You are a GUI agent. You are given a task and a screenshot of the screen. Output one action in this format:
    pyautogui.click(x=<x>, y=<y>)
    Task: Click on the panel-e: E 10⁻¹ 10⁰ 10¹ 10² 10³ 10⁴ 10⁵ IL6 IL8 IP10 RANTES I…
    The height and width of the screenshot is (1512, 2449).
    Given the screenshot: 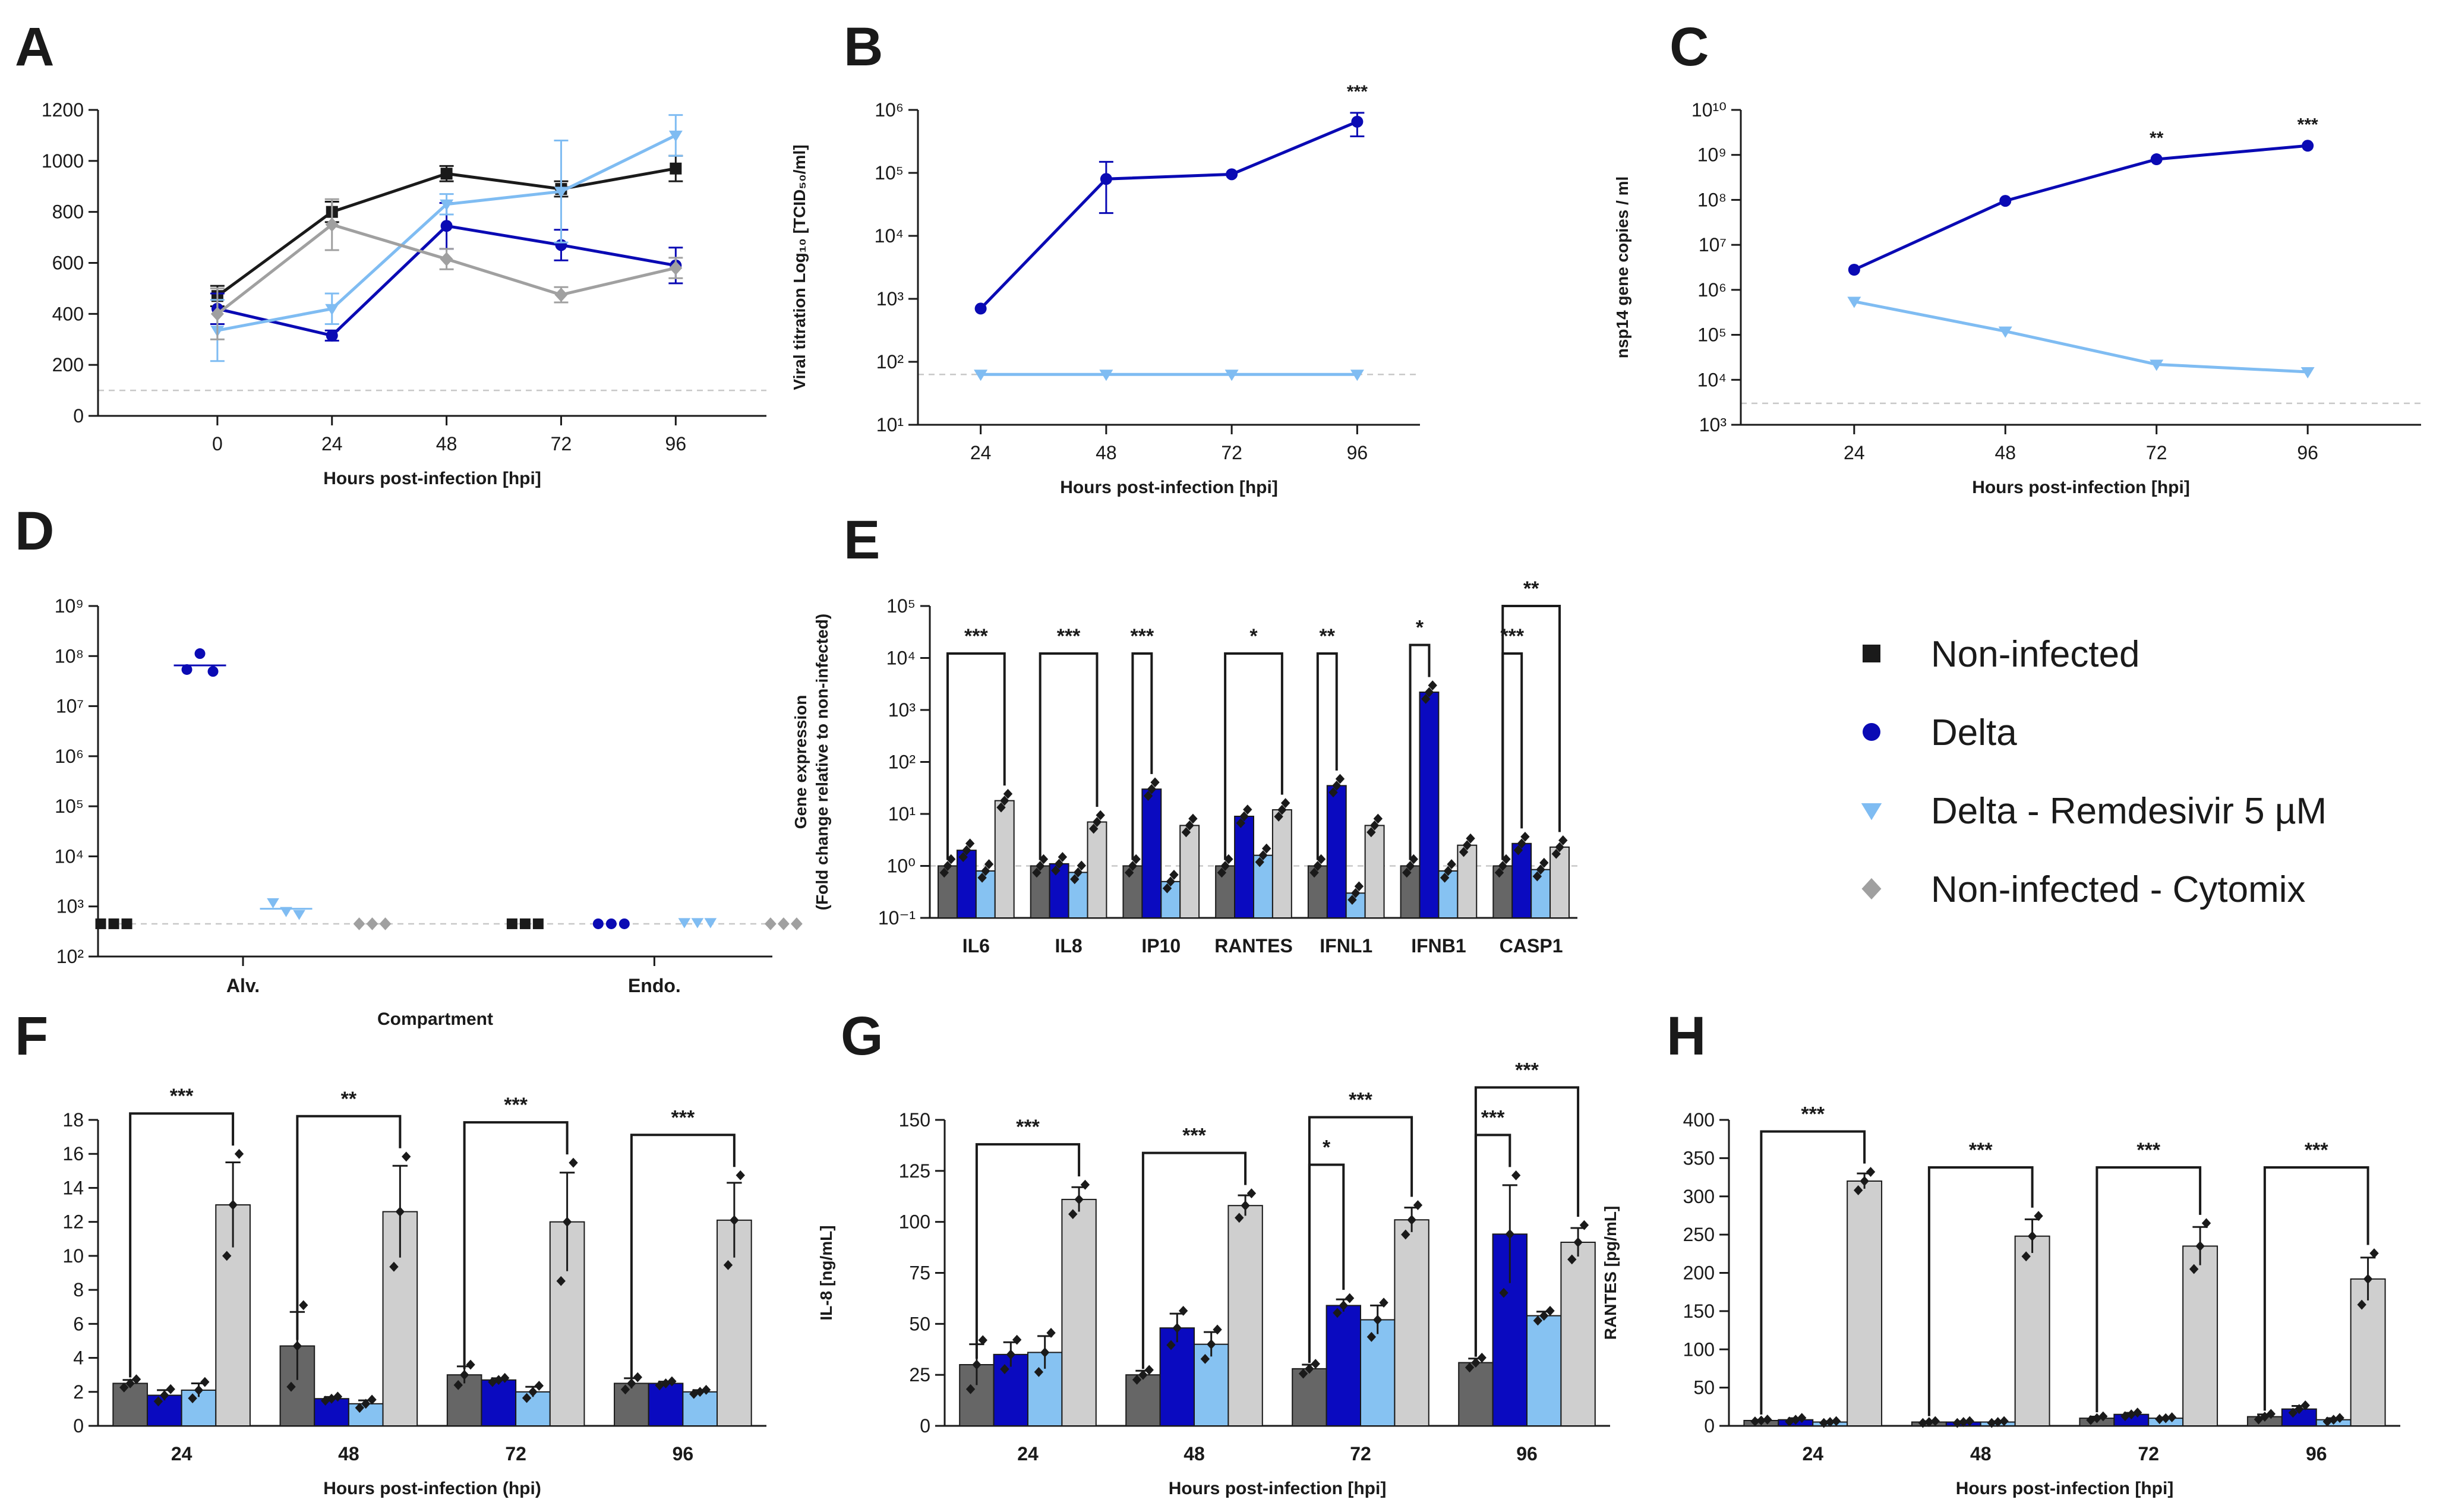 What is the action you would take?
    pyautogui.click(x=1184, y=733)
    